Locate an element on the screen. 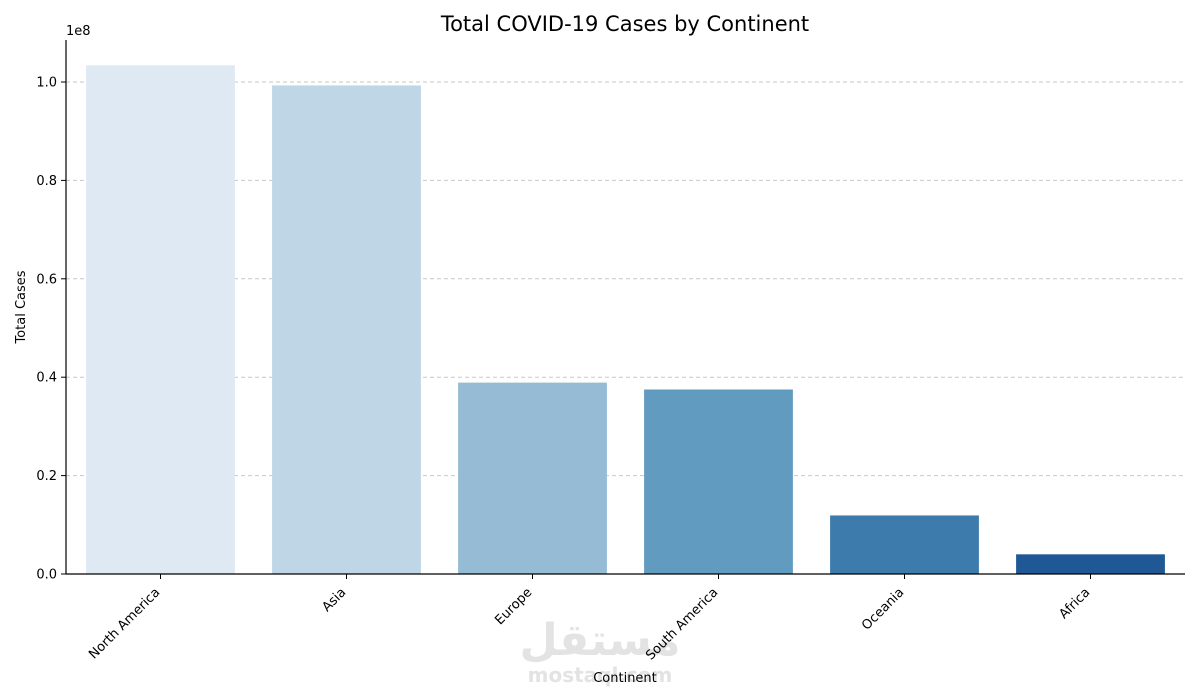  y-tick-label: 0.2 is located at coordinates (46, 476).